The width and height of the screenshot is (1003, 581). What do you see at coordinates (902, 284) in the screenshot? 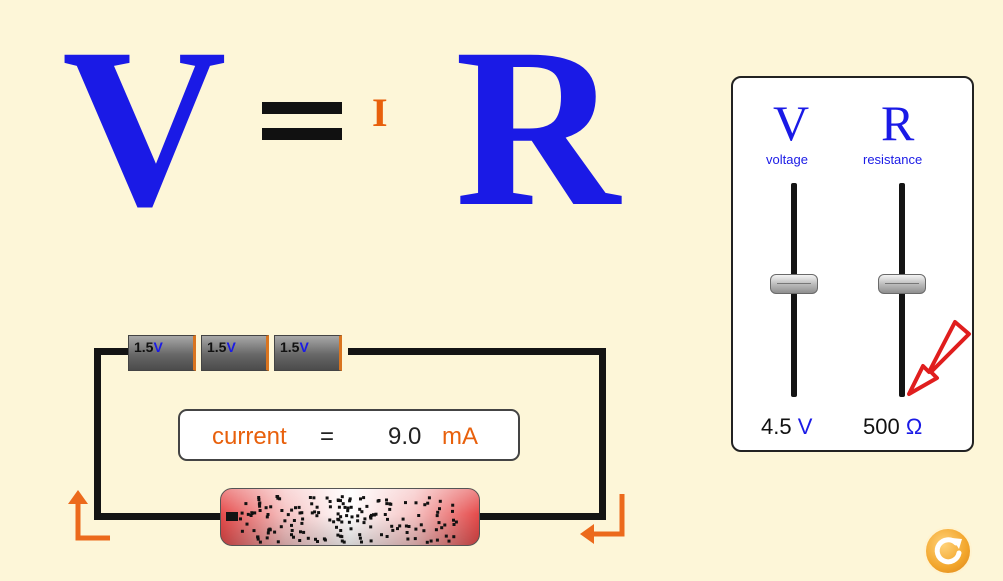
I see `resistance-slider-thumb` at bounding box center [902, 284].